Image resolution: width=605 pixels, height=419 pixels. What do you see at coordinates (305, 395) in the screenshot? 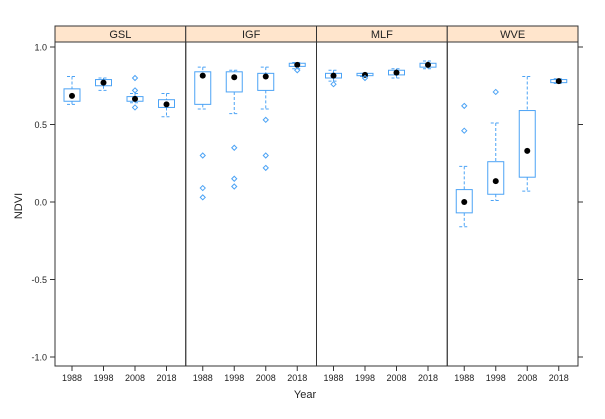
I see `x-axis-label: Year` at bounding box center [305, 395].